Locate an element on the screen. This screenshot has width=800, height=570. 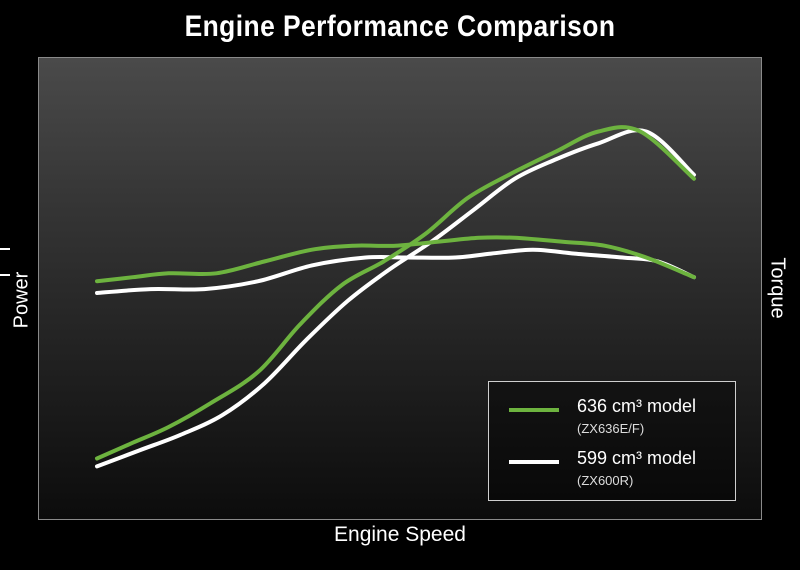
legend-sub-599: (ZX600R) is located at coordinates (605, 480).